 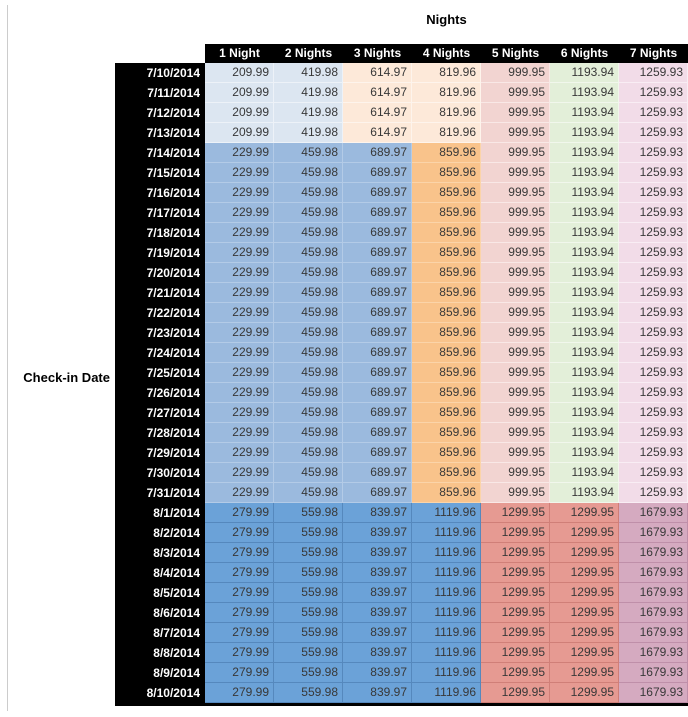 I want to click on price-cell: 614.97, so click(x=377, y=93).